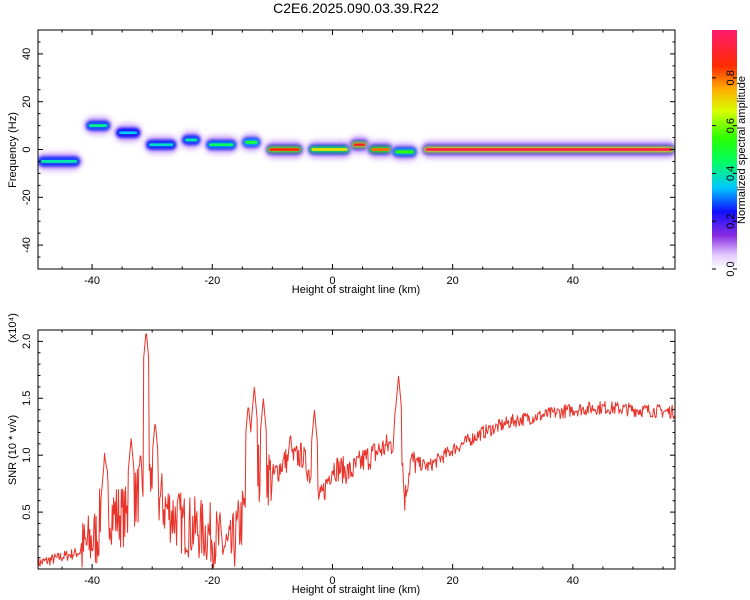  I want to click on colorbar-tick-label: 0.2, so click(731, 221).